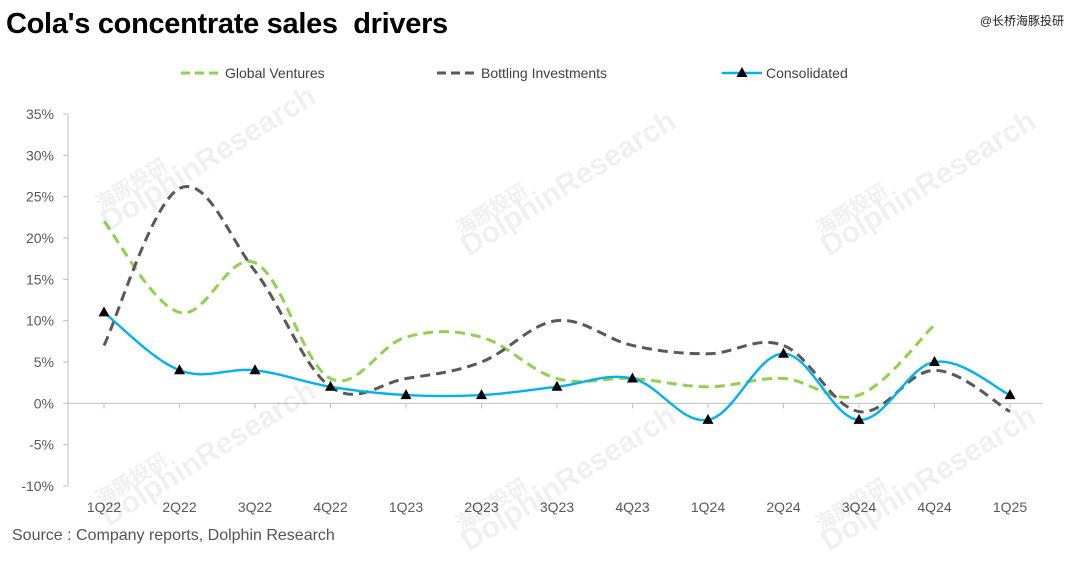  I want to click on x-tick-label: 3Q24, so click(859, 507).